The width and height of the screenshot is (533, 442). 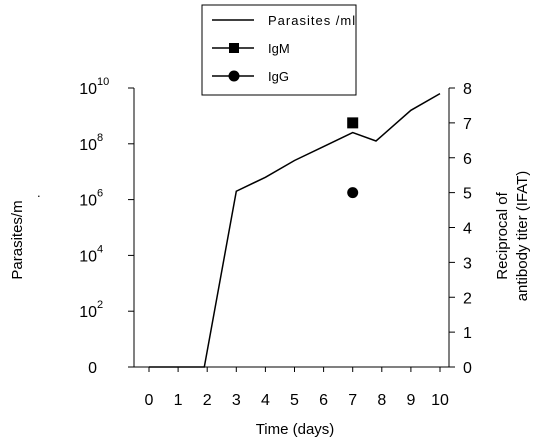 I want to click on x-tick-label: 9, so click(x=410, y=400).